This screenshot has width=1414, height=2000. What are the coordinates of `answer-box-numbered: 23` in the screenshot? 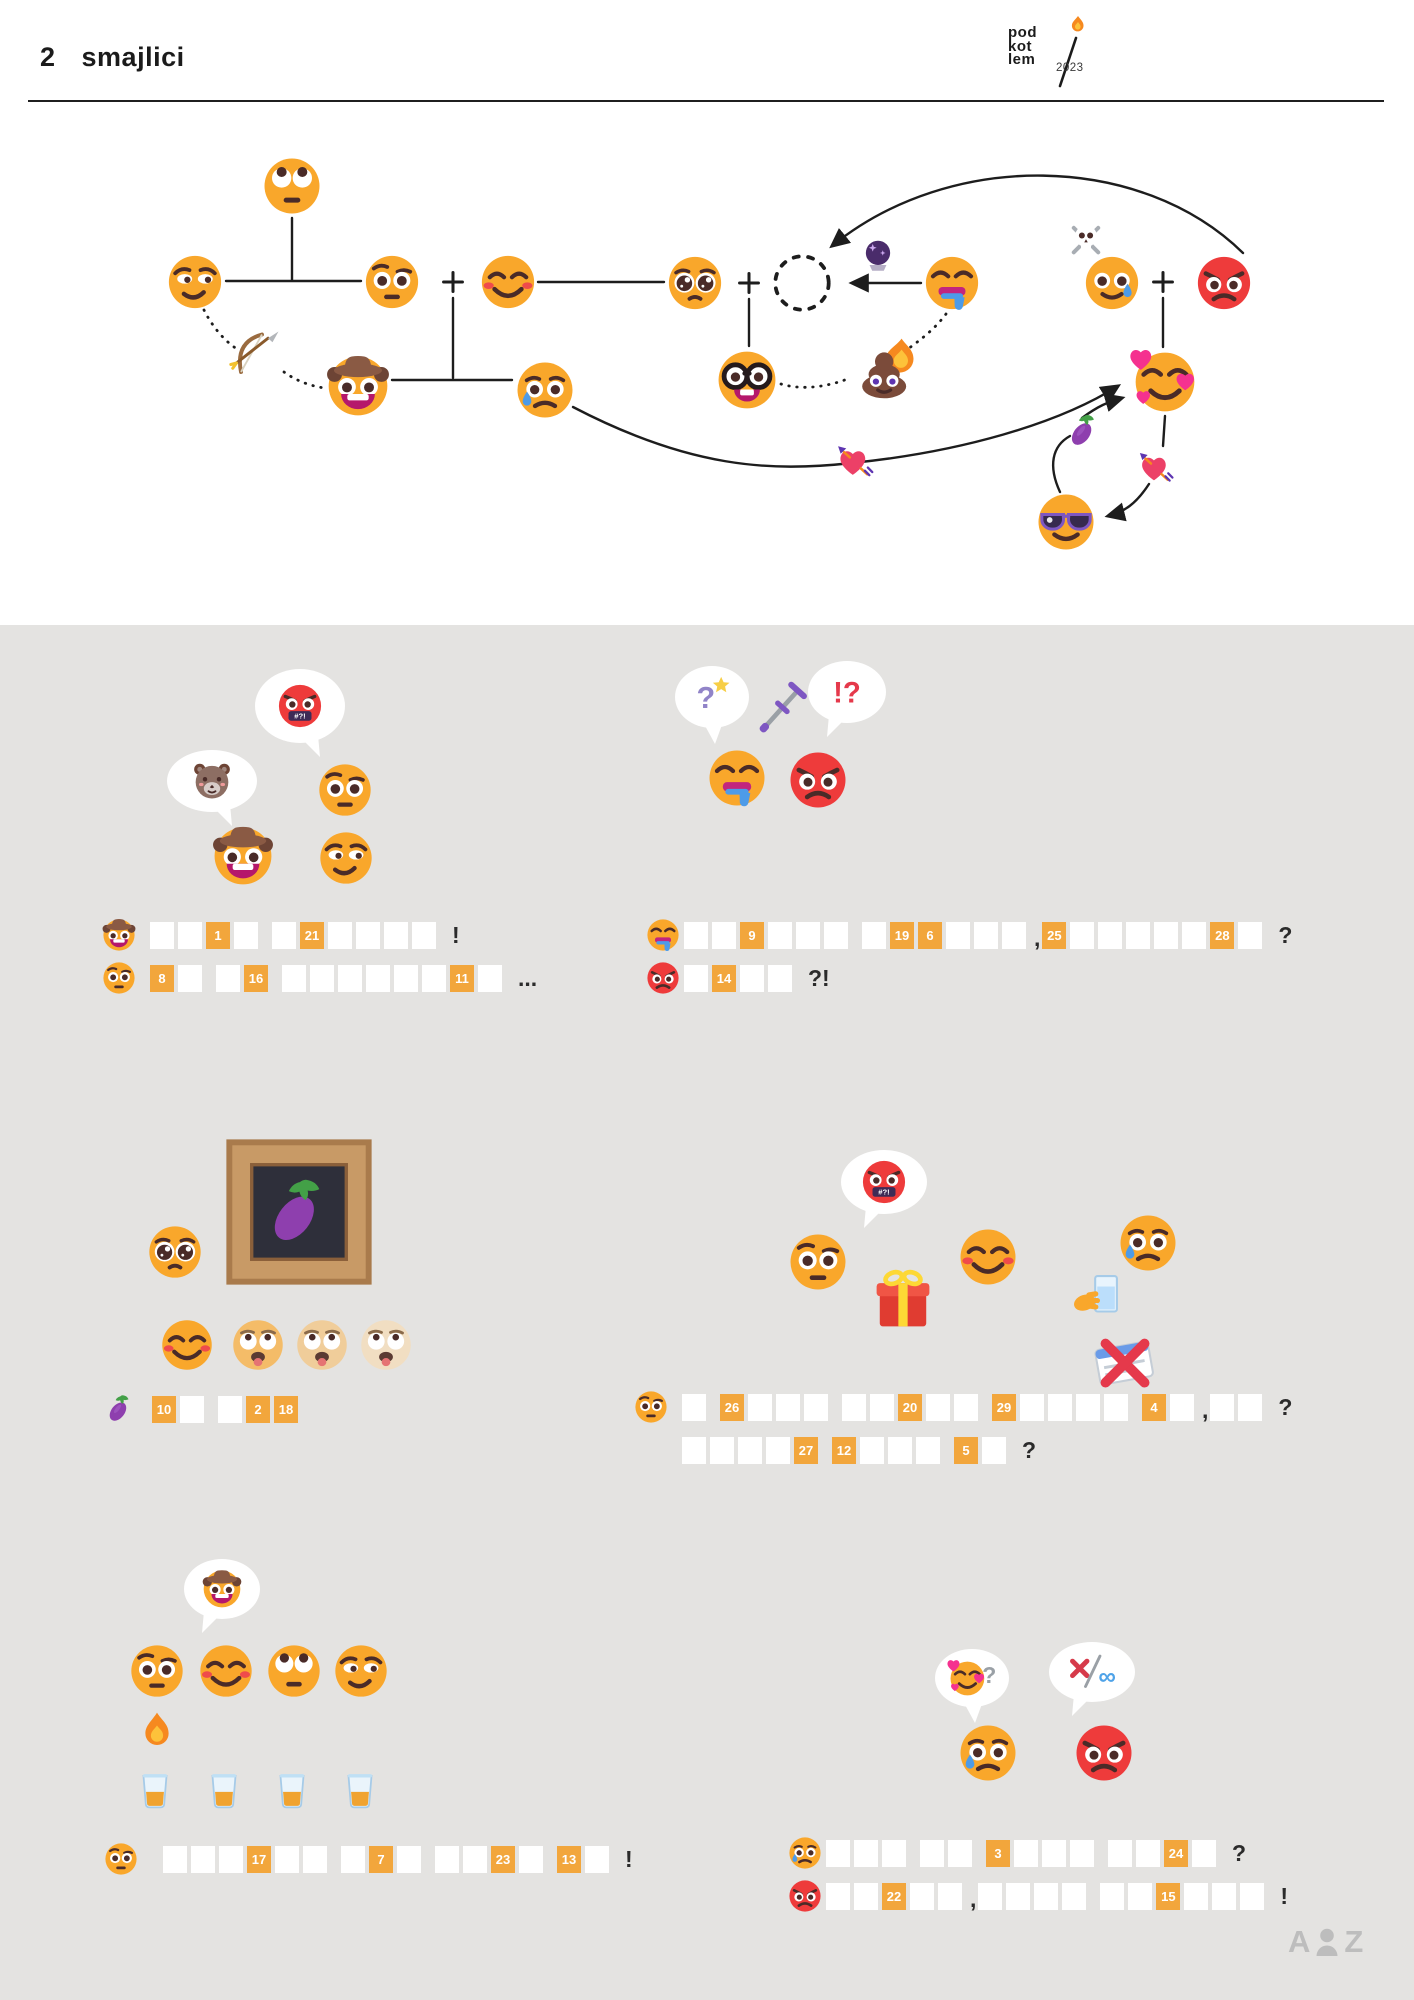 It's located at (503, 1859).